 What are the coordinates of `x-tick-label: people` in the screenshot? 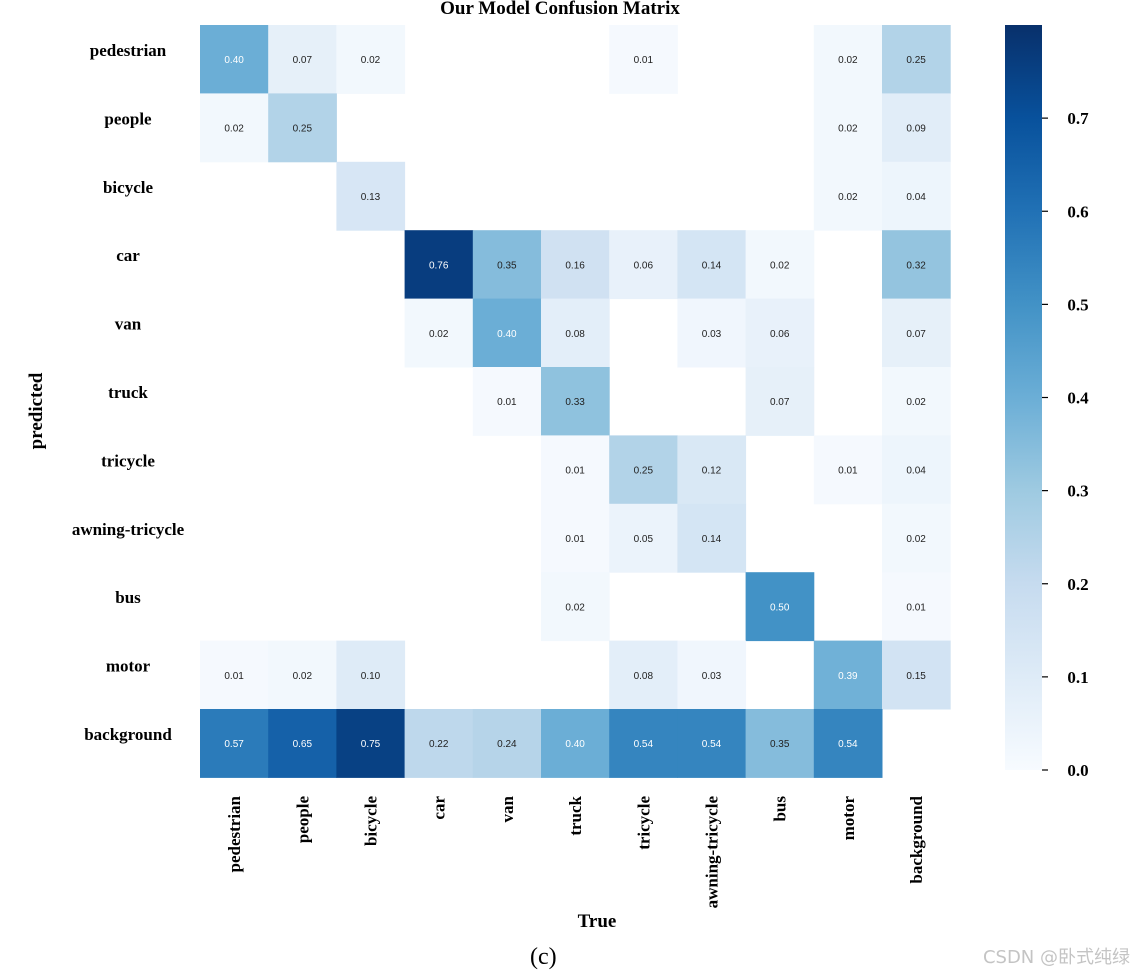 It's located at (302, 820).